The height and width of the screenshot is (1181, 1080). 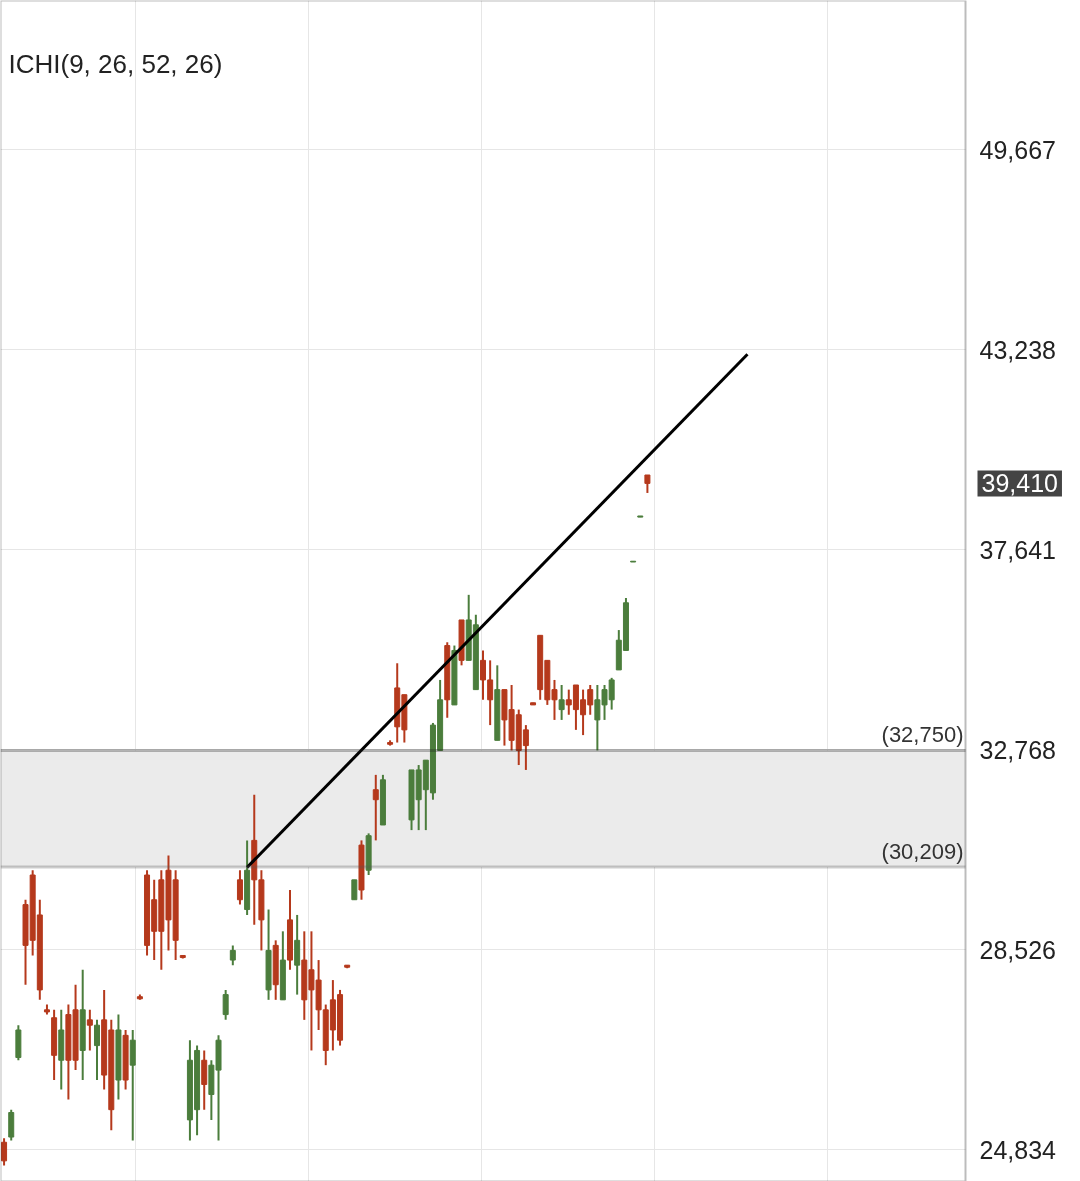 What do you see at coordinates (1017, 149) in the screenshot?
I see `y-tick-label: 49,667` at bounding box center [1017, 149].